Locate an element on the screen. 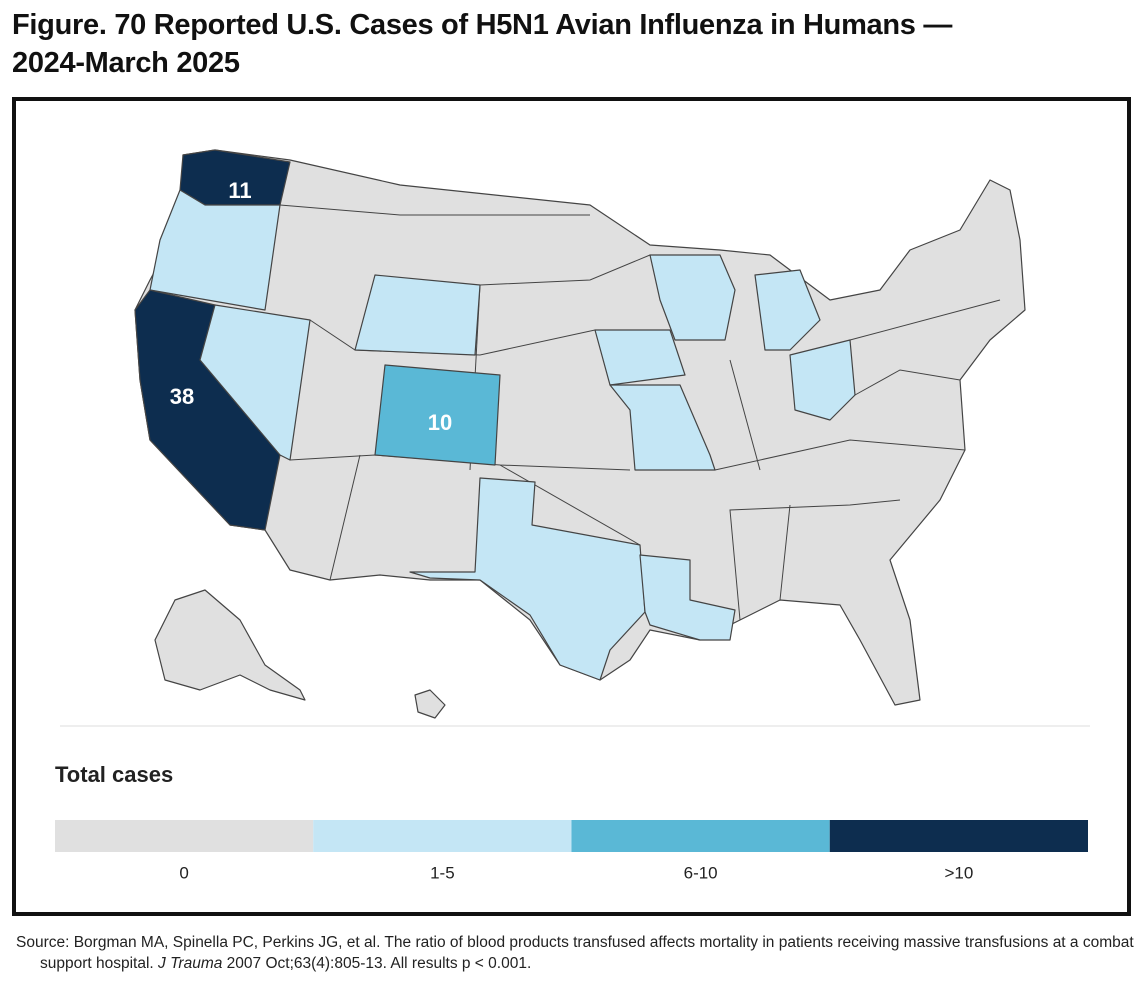  state-mid is located at coordinates (437, 415).